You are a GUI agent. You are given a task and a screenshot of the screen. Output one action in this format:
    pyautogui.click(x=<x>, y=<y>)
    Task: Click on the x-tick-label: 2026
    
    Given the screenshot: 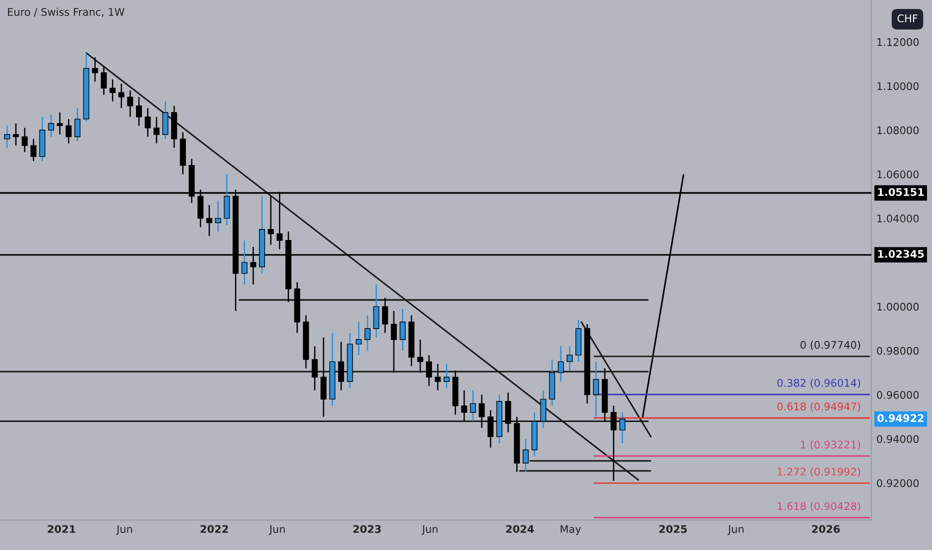 What is the action you would take?
    pyautogui.click(x=826, y=529)
    